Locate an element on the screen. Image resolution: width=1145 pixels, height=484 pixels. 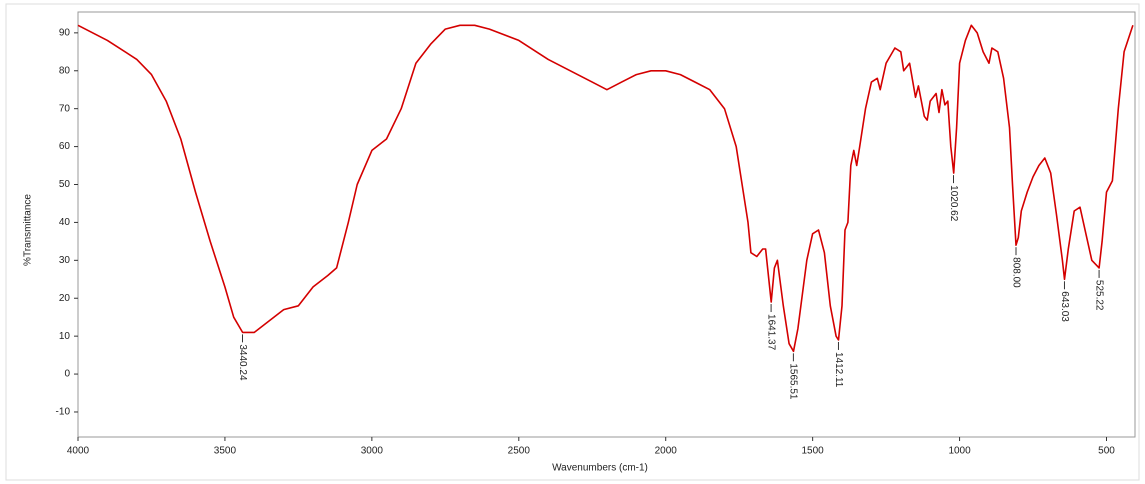
y-tick-label: 60 is located at coordinates (65, 146).